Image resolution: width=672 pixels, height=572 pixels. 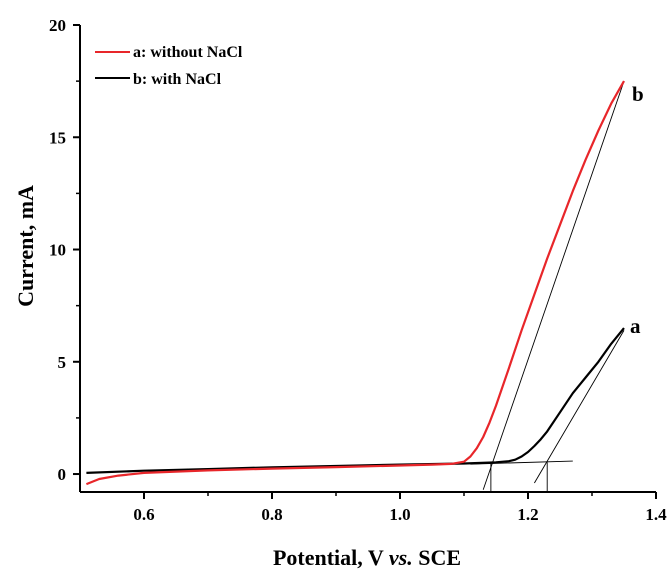 I want to click on y-tick-label: 0, so click(x=62, y=474).